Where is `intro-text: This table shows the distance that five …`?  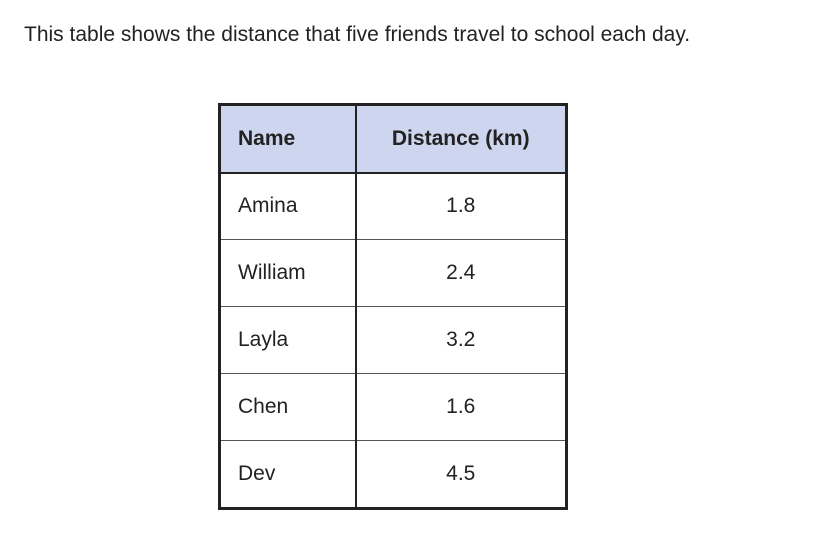
intro-text: This table shows the distance that five … is located at coordinates (357, 34).